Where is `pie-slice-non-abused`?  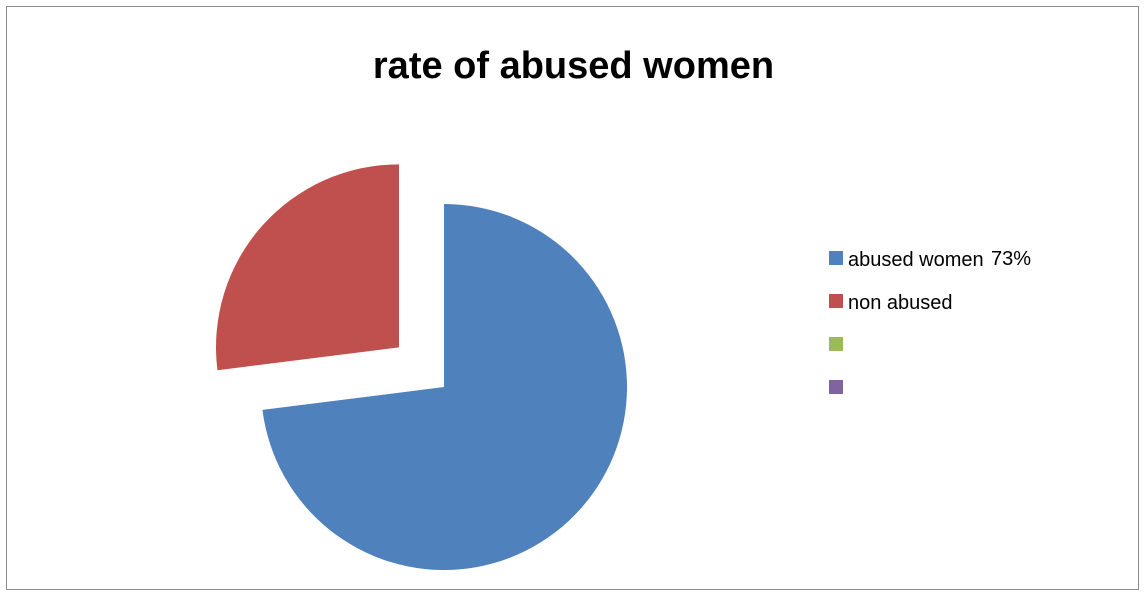
pie-slice-non-abused is located at coordinates (307, 267).